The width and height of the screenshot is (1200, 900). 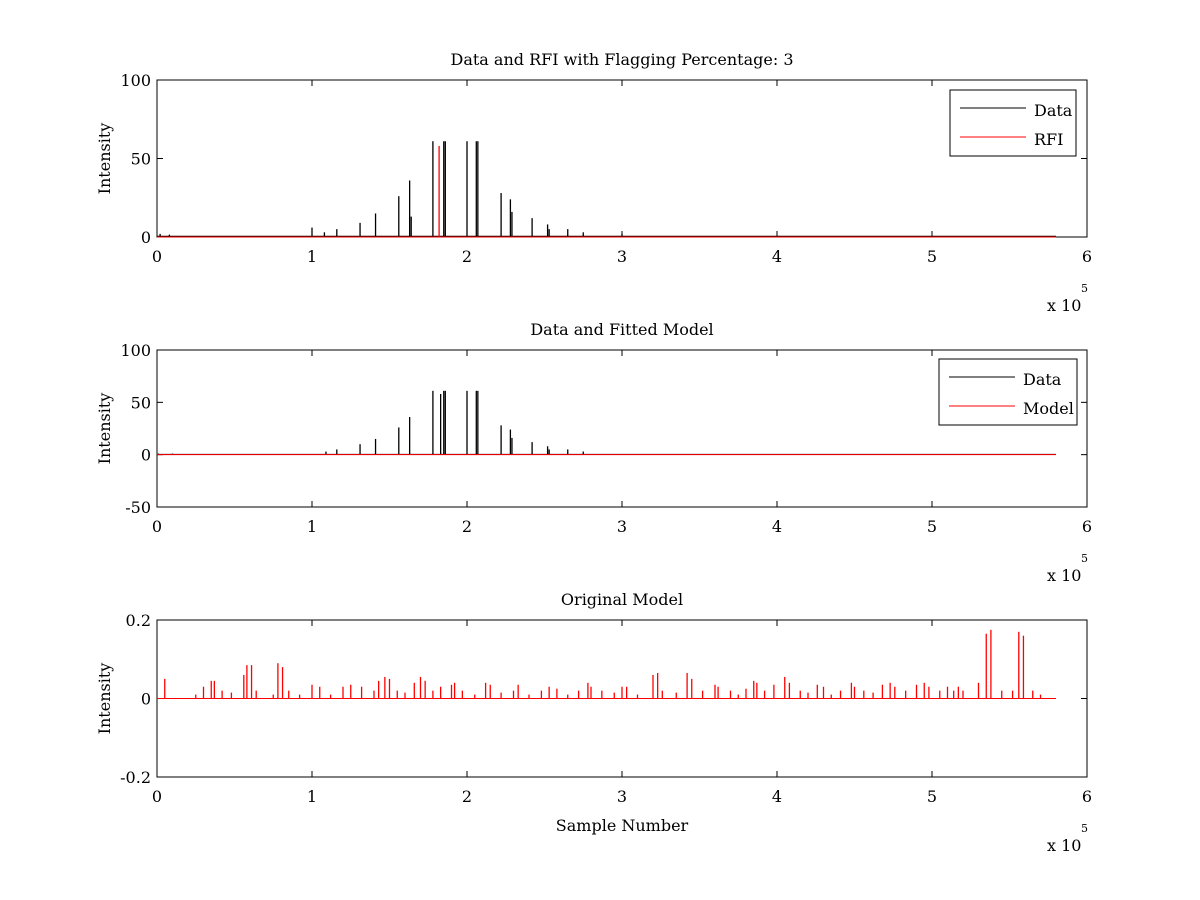 I want to click on legend-label: Model, so click(x=1048, y=408).